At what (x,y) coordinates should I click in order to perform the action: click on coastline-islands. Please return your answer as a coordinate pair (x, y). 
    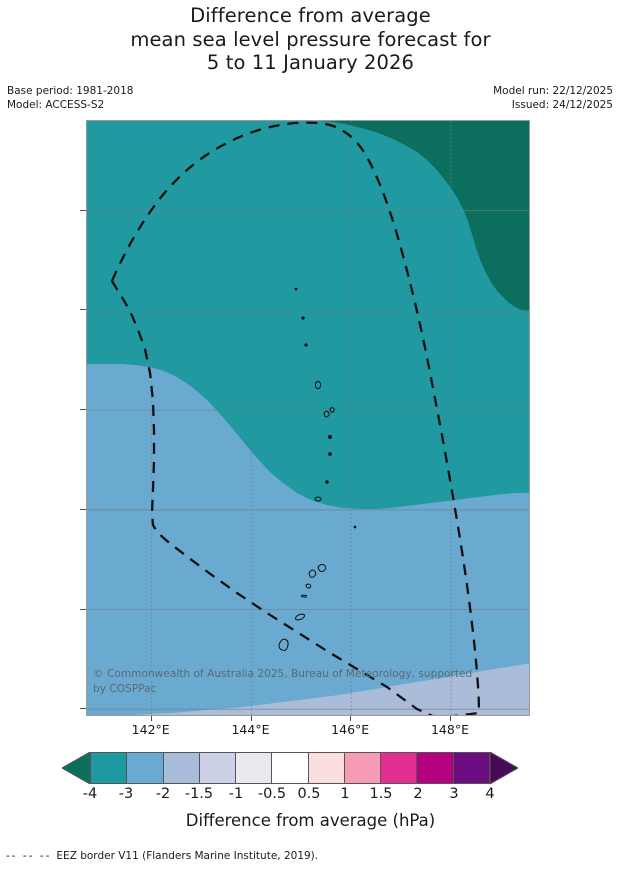
    Looking at the image, I should click on (317, 469).